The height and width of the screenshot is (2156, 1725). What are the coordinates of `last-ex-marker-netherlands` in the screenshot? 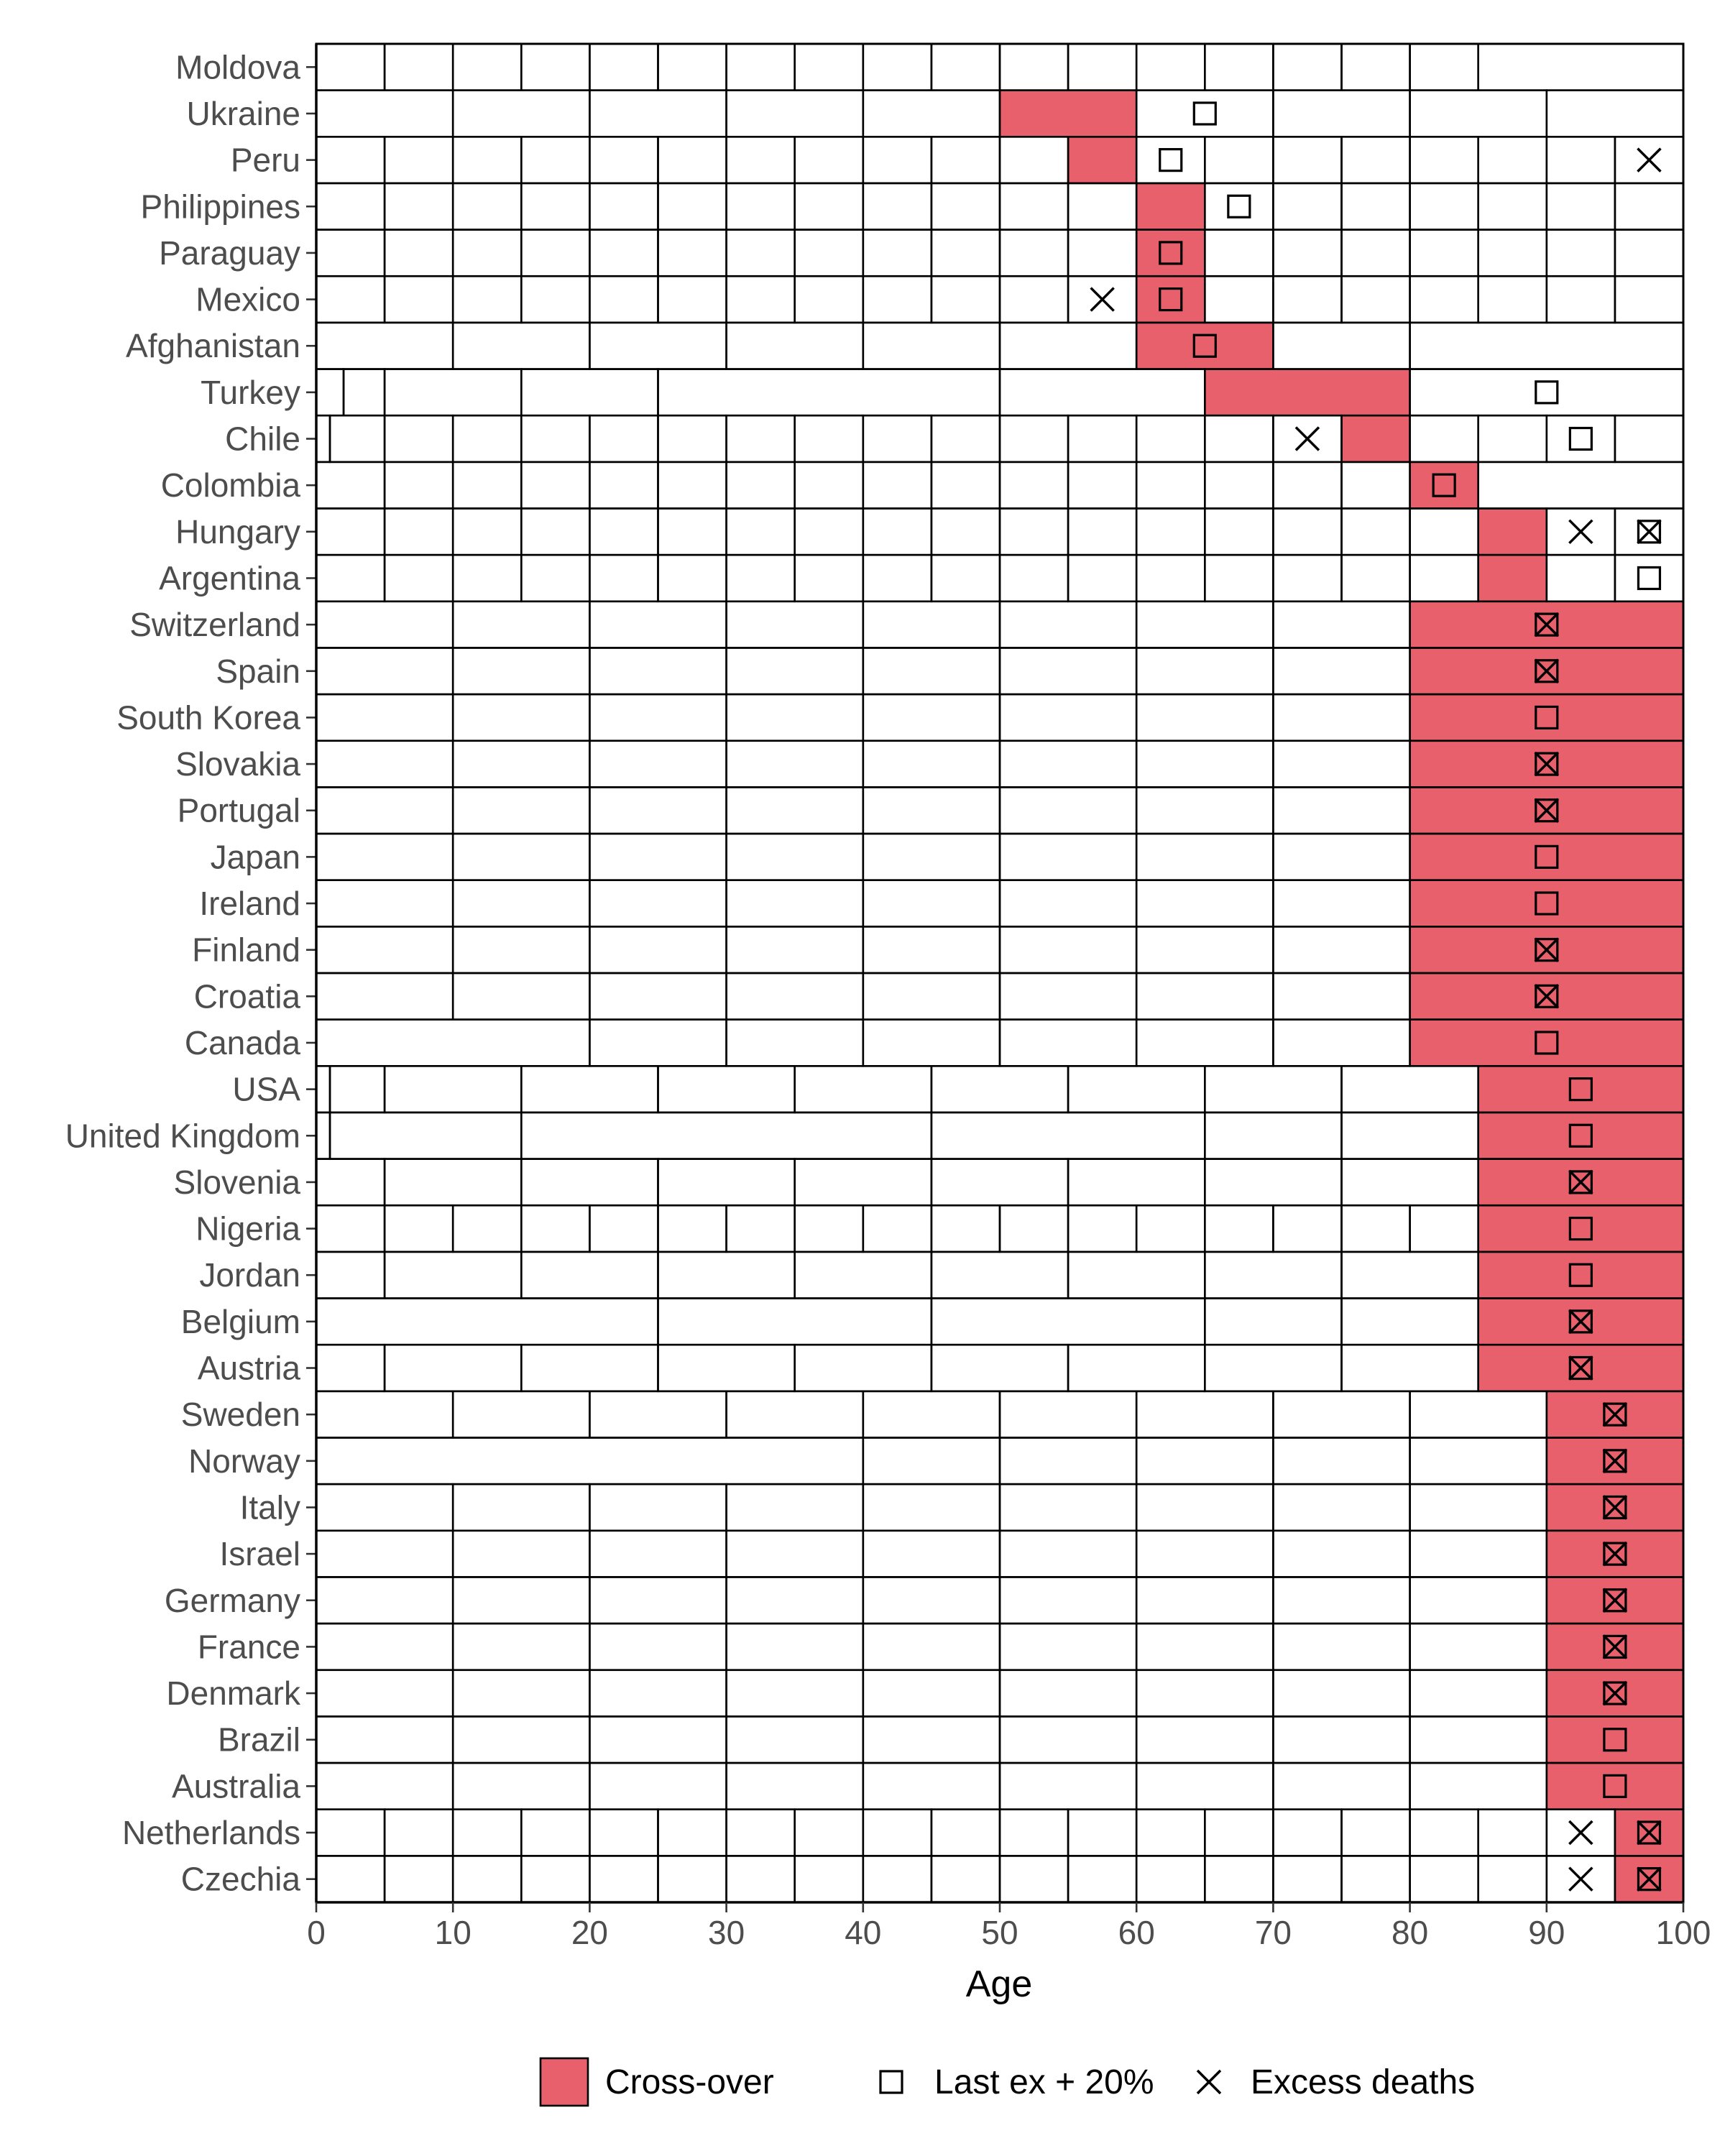 It's located at (1649, 1832).